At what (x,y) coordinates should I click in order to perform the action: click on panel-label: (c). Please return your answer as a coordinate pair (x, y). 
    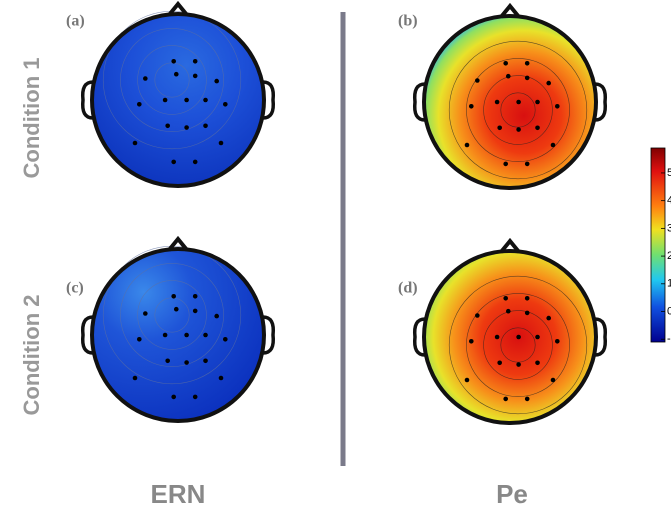
    Looking at the image, I should click on (75, 288).